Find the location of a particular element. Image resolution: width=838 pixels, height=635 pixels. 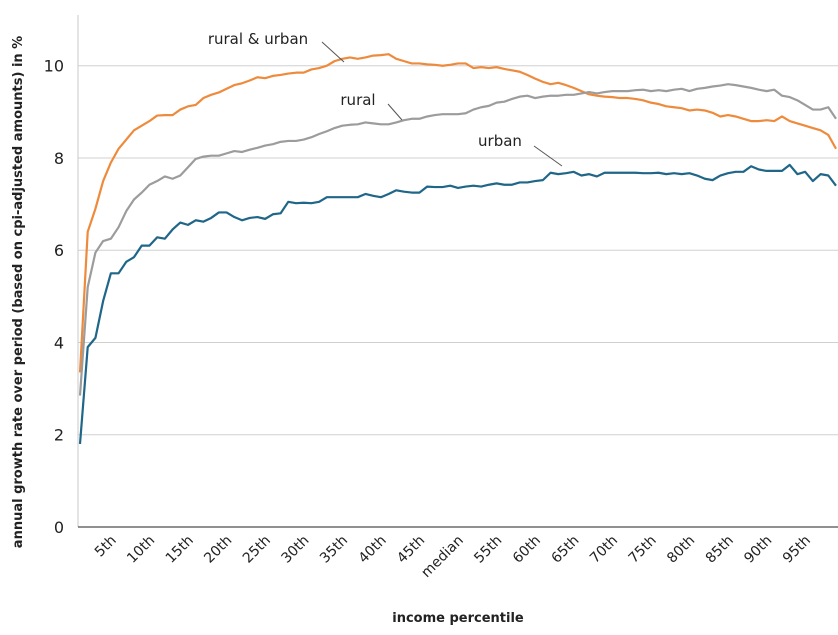

series-label: urban is located at coordinates (500, 141).